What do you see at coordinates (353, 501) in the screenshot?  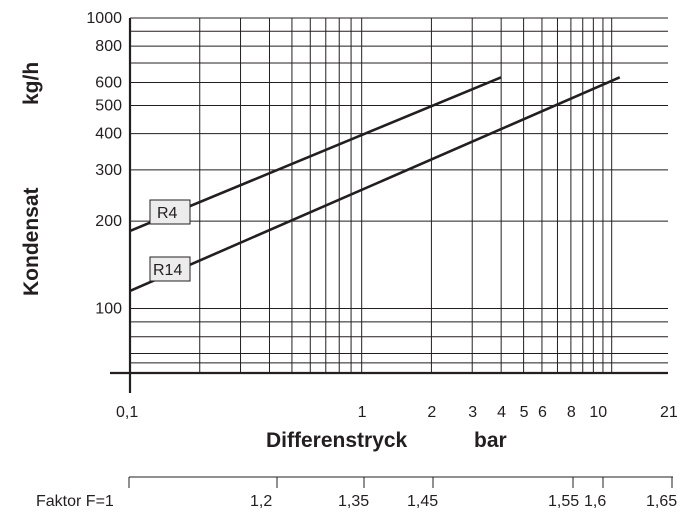 I see `factor-tick-label: 1,35` at bounding box center [353, 501].